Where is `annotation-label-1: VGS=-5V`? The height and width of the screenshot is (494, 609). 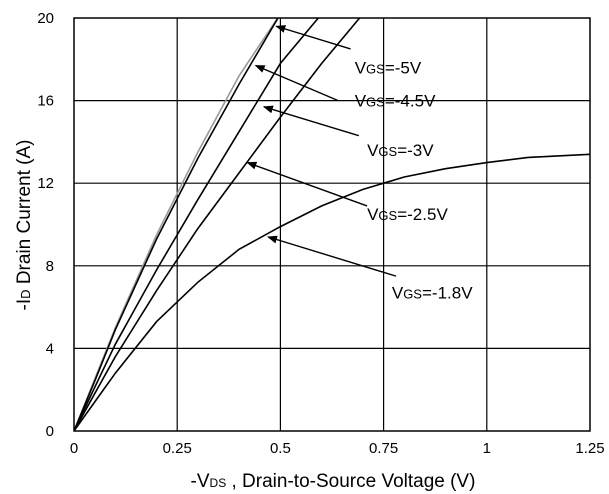 annotation-label-1: VGS=-5V is located at coordinates (388, 68).